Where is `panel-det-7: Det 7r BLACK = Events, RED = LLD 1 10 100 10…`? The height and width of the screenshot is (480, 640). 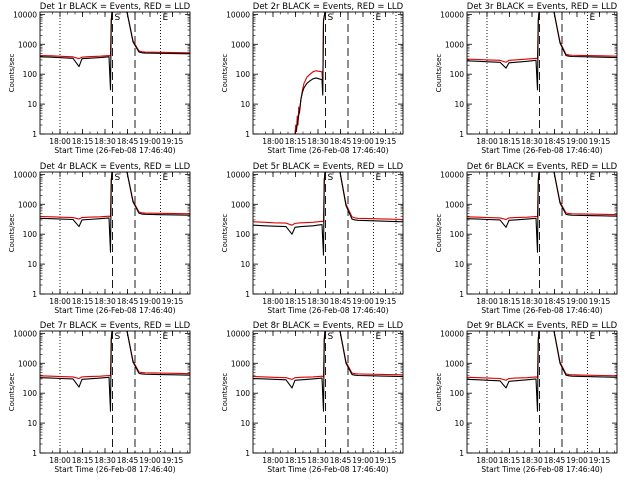 panel-det-7: Det 7r BLACK = Events, RED = LLD 1 10 100 10… is located at coordinates (99, 397).